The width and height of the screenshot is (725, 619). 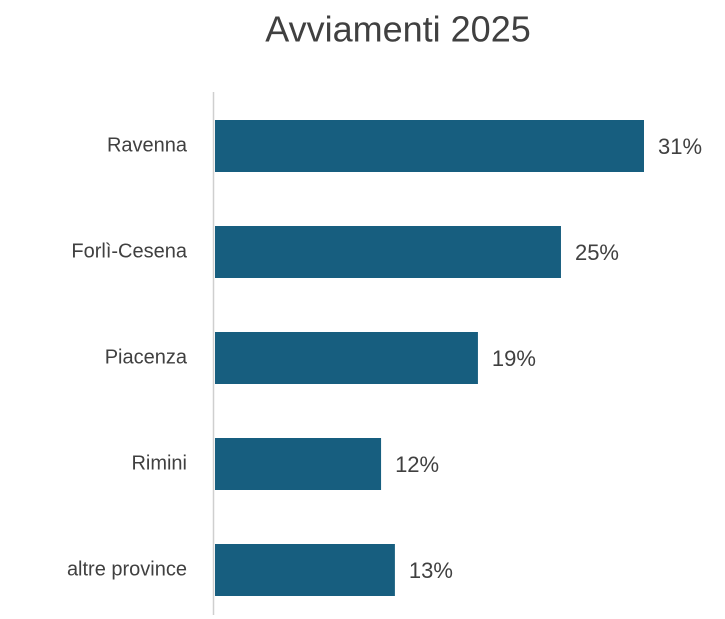 I want to click on value-label: 12%, so click(x=417, y=464).